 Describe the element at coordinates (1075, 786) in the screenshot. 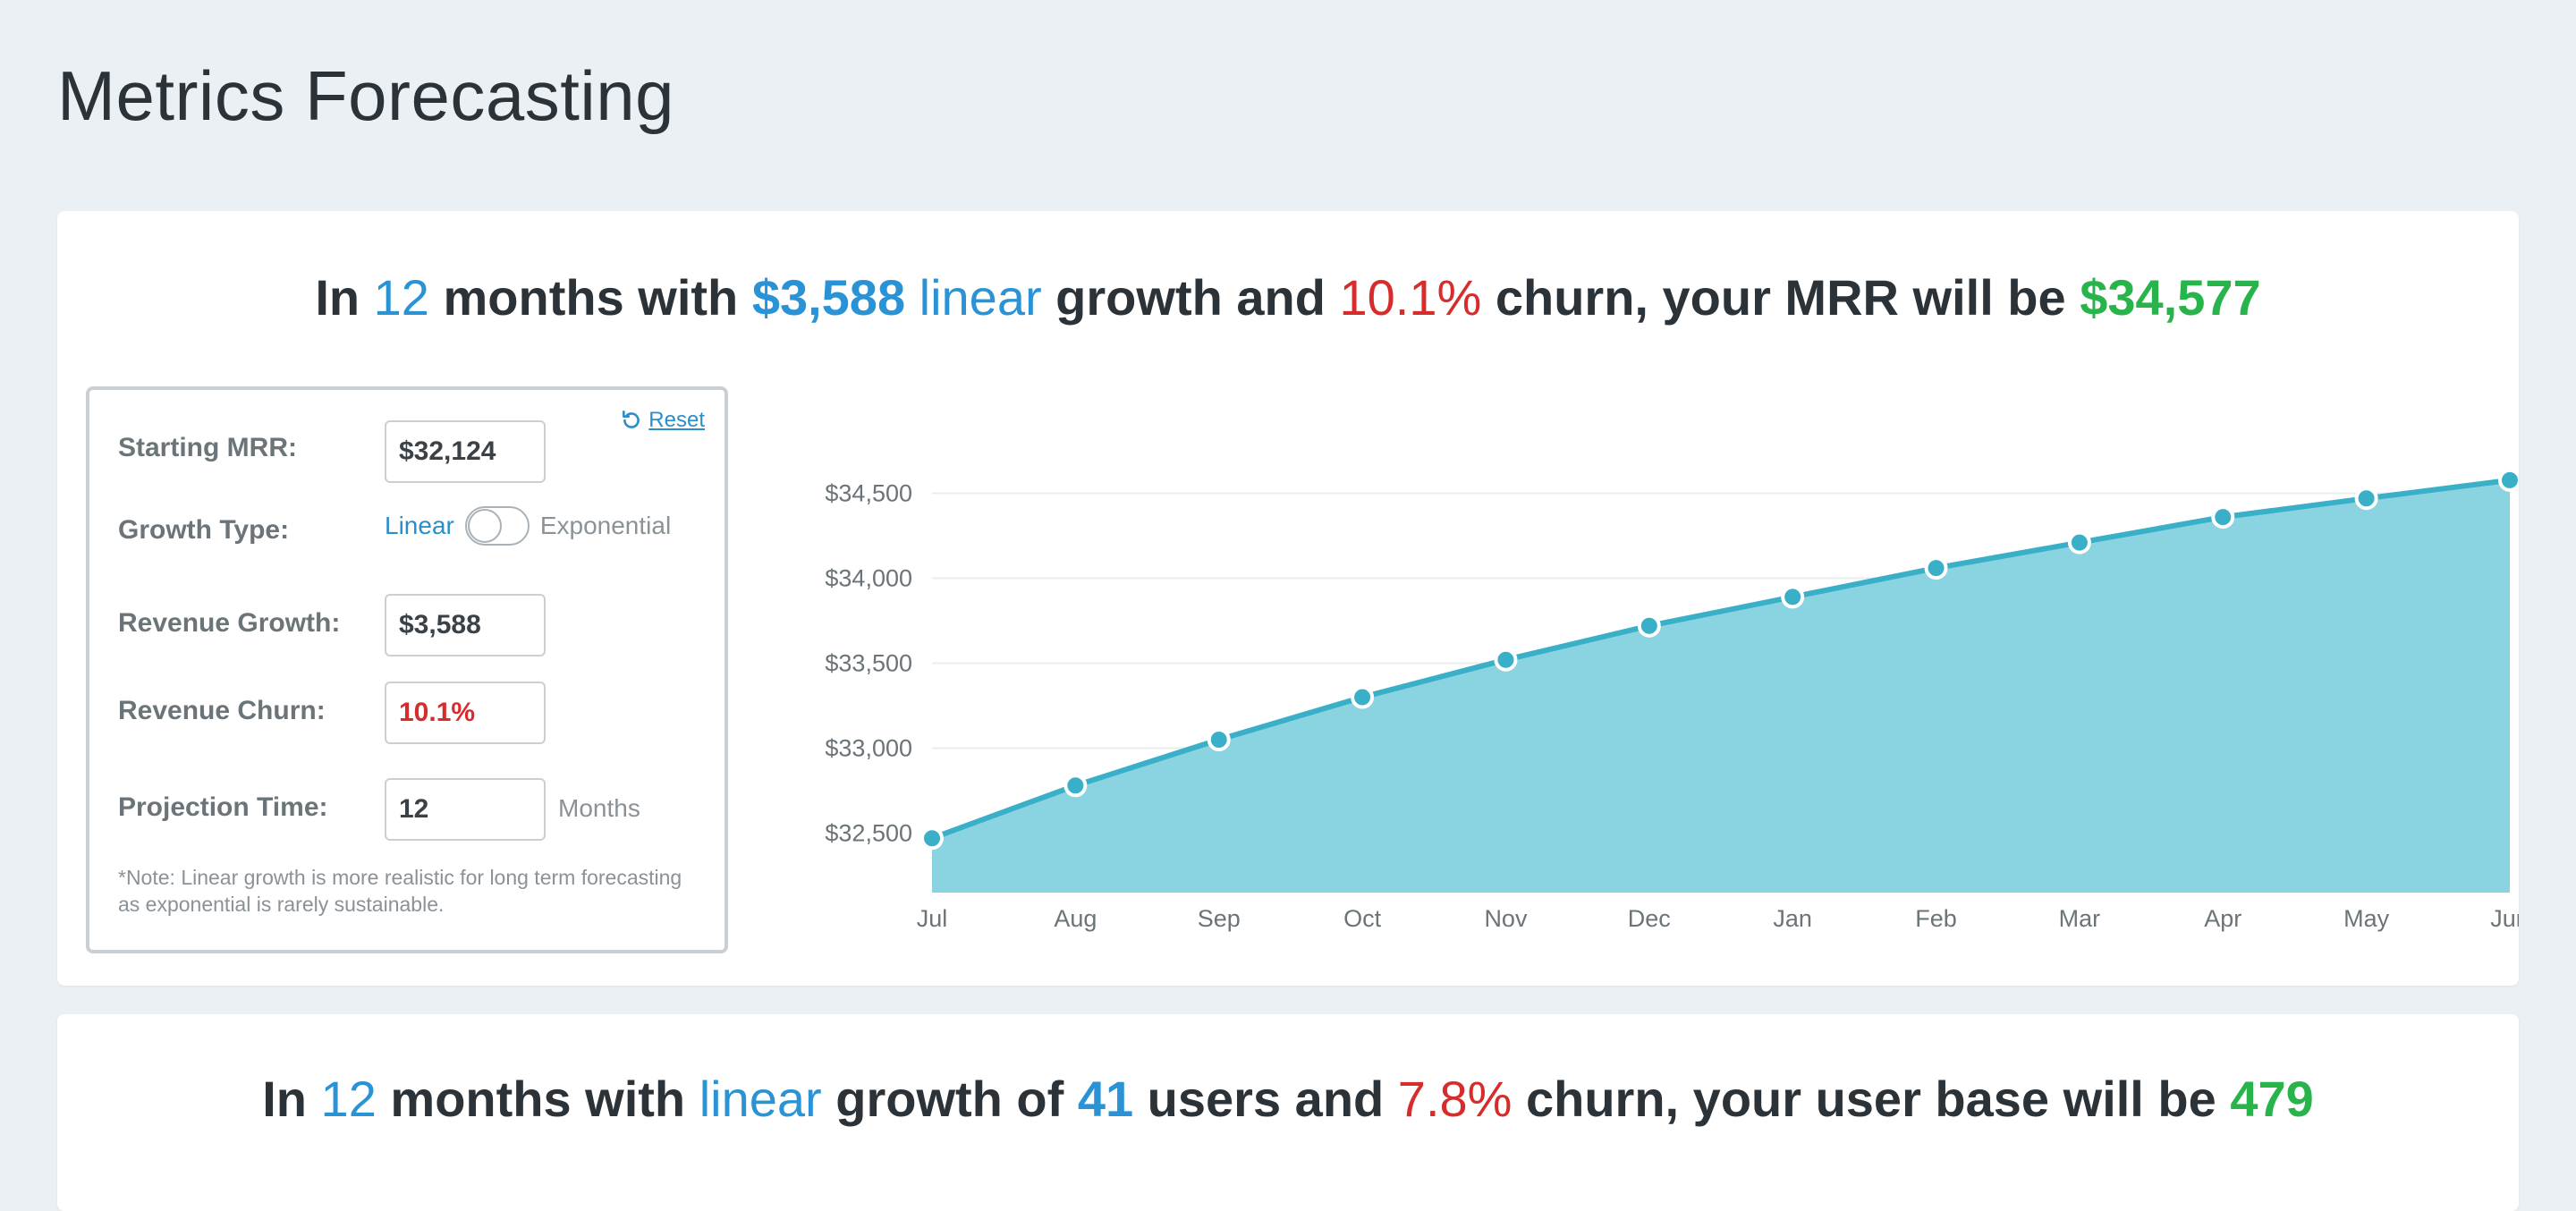

I see `data-point-aug` at that location.